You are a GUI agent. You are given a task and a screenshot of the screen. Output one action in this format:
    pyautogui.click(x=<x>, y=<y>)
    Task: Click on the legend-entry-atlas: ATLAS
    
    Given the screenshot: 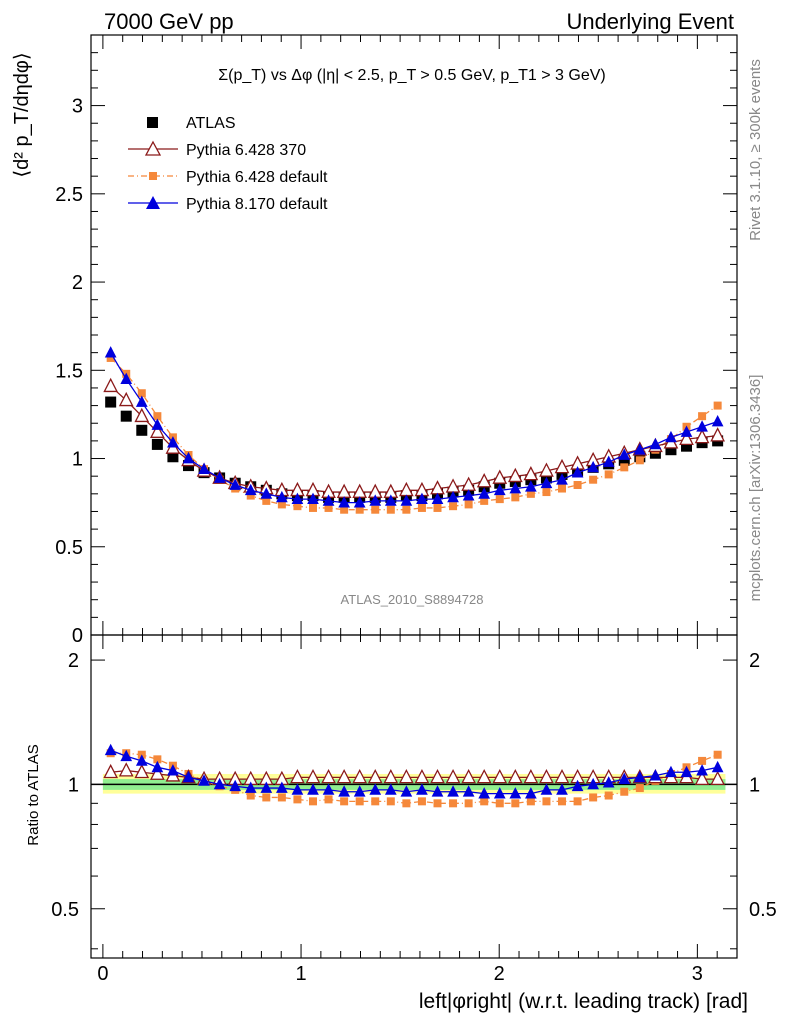 What is the action you would take?
    pyautogui.click(x=191, y=123)
    